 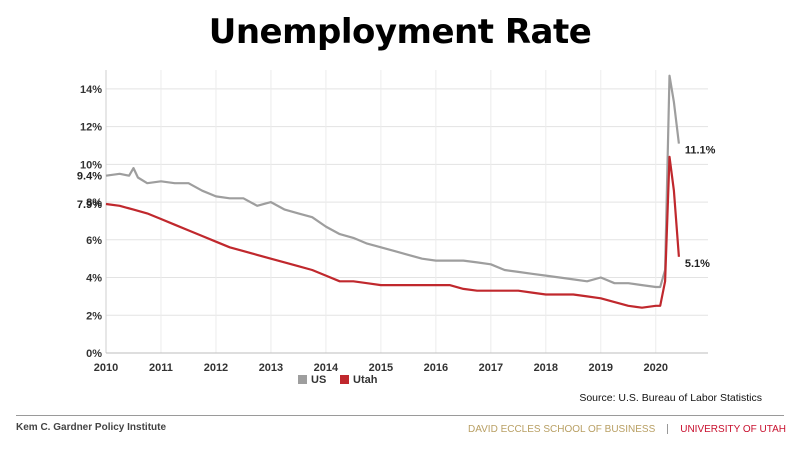 I want to click on y-tick-label: 14%, so click(x=91, y=90).